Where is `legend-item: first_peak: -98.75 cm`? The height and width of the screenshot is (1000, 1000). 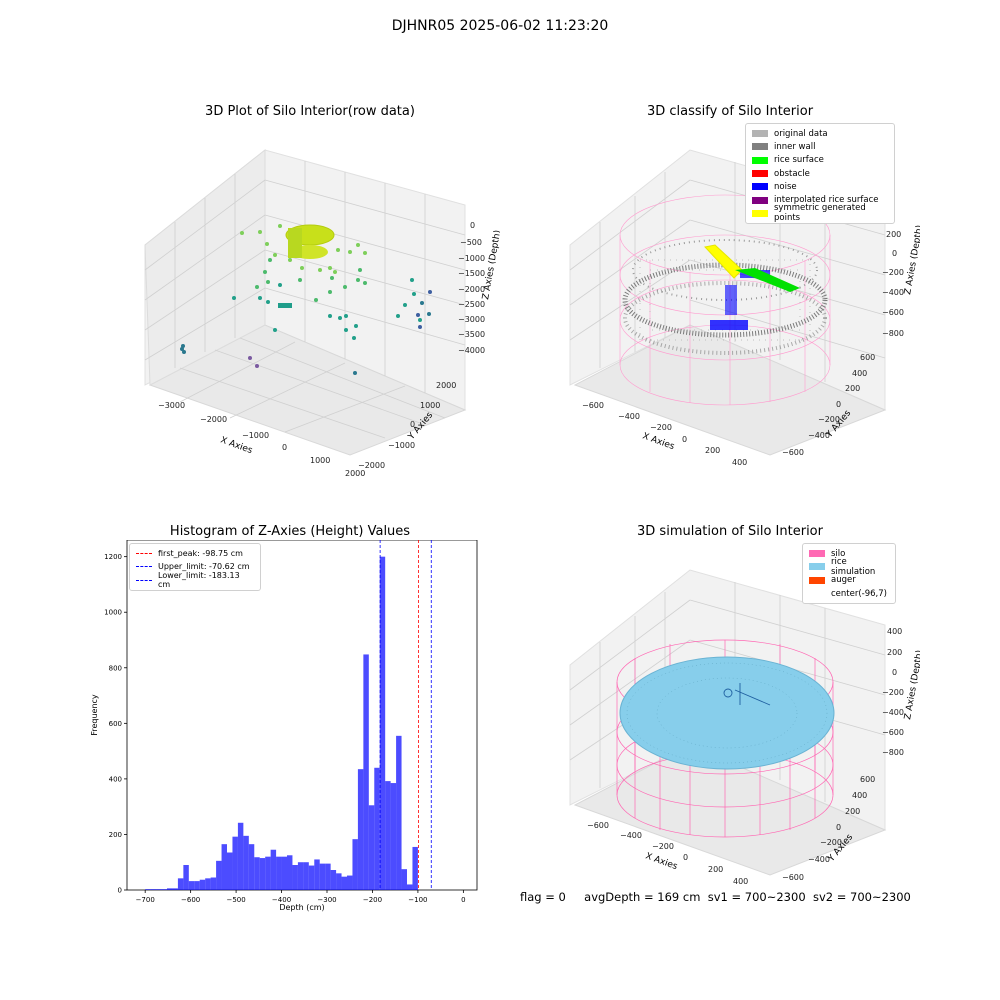 legend-item: first_peak: -98.75 cm is located at coordinates (195, 553).